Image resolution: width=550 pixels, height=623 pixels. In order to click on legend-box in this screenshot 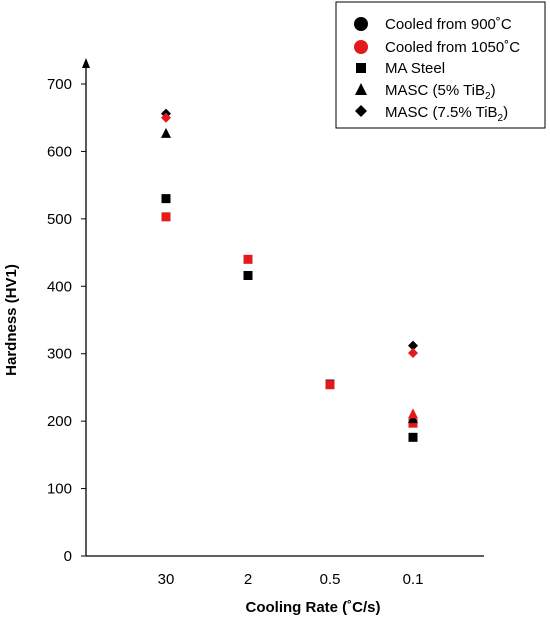, I will do `click(440, 65)`.